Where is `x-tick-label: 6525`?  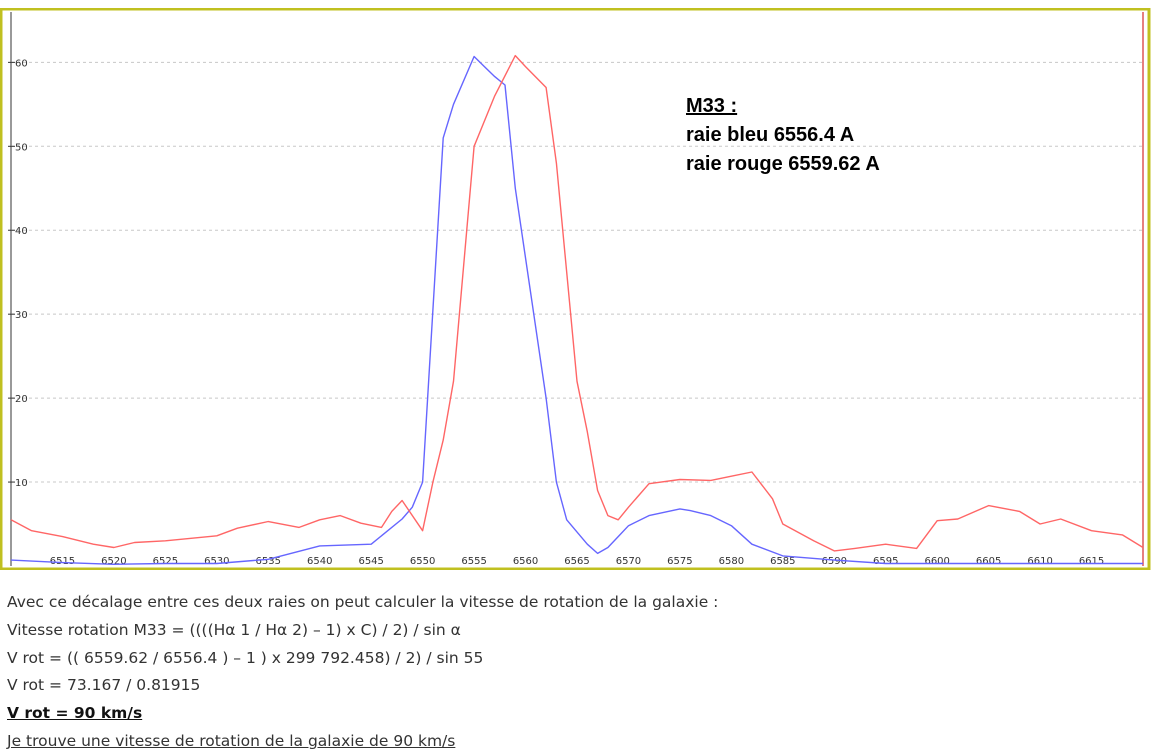 x-tick-label: 6525 is located at coordinates (165, 561).